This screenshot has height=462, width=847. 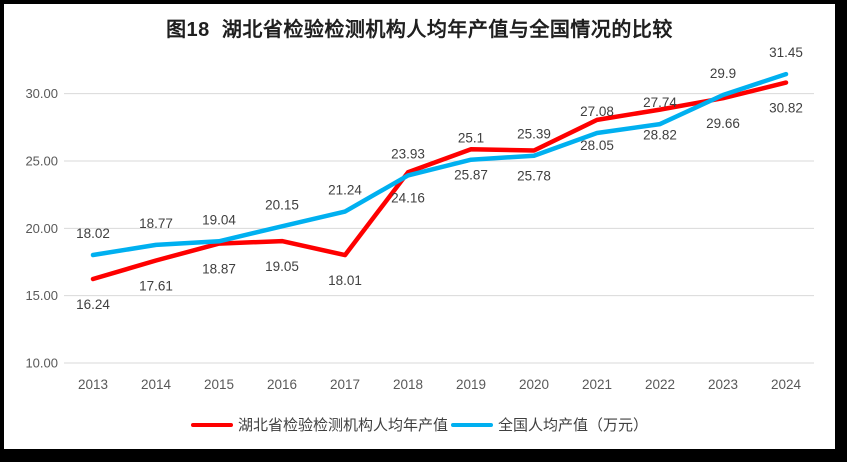 What do you see at coordinates (786, 108) in the screenshot?
I see `data-label-hubei: 30.82` at bounding box center [786, 108].